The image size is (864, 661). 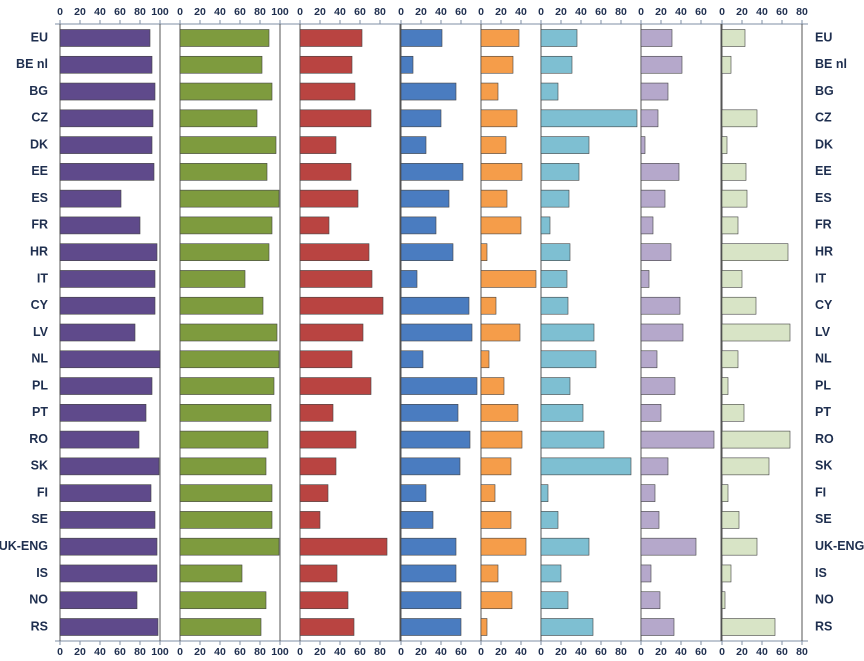 What do you see at coordinates (40, 412) in the screenshot?
I see `category-label: PT` at bounding box center [40, 412].